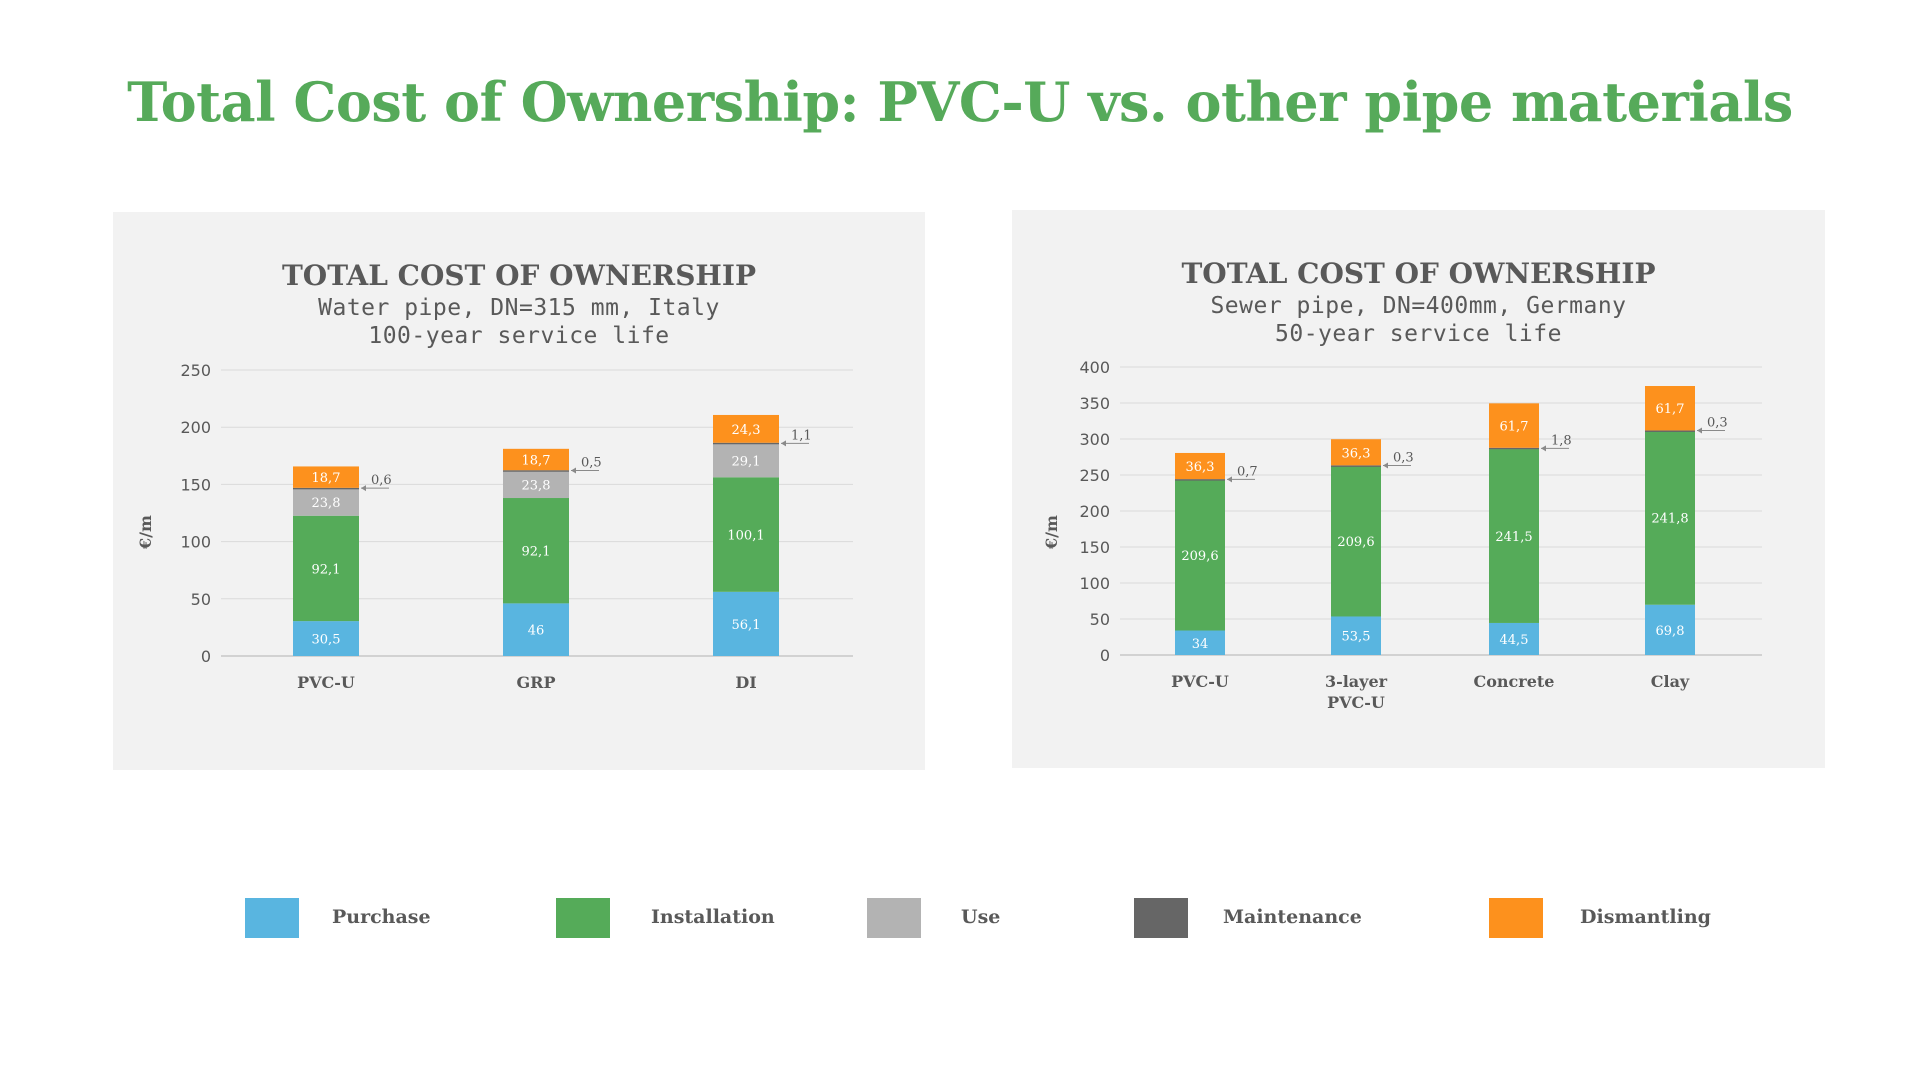 This screenshot has height=1080, width=1920. What do you see at coordinates (746, 625) in the screenshot?
I see `data-label-purchase: 56,1` at bounding box center [746, 625].